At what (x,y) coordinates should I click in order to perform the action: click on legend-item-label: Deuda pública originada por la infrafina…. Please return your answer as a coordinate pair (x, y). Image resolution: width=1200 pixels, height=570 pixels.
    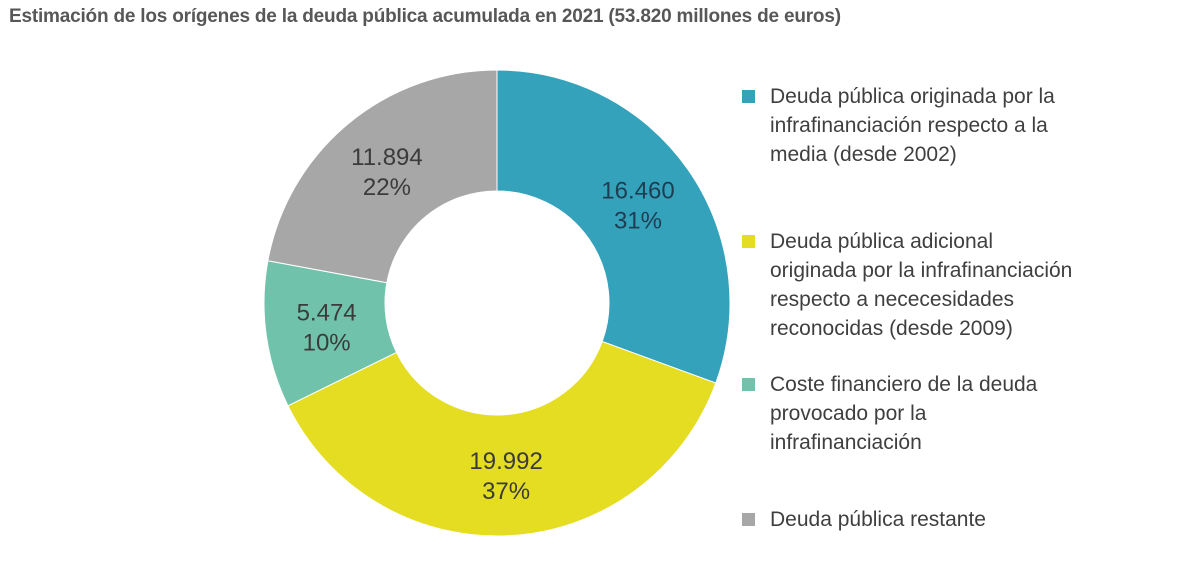
    Looking at the image, I should click on (912, 125).